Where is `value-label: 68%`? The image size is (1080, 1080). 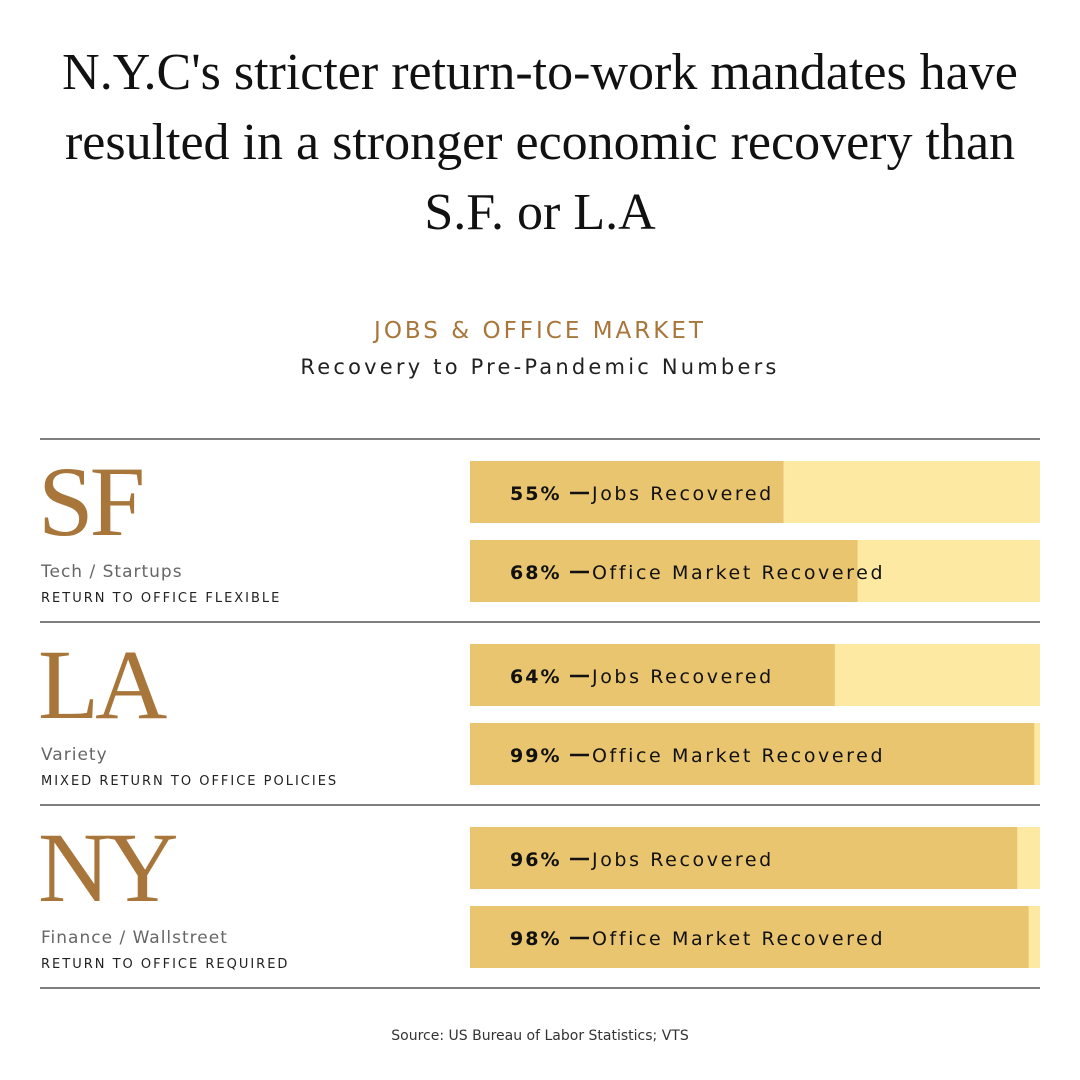
value-label: 68% is located at coordinates (535, 573).